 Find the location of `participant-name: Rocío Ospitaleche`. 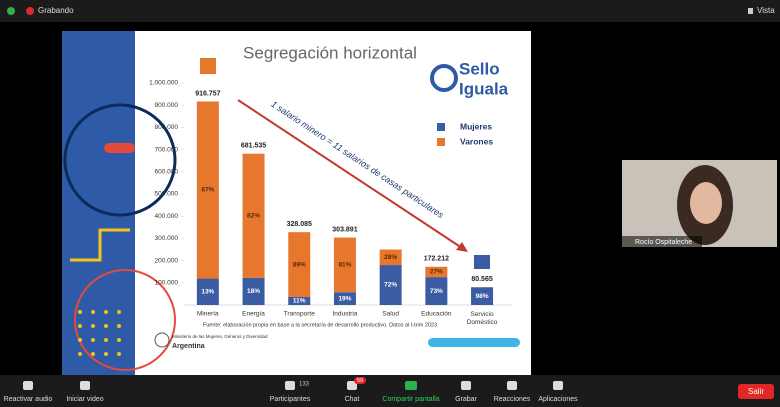

participant-name: Rocío Ospitaleche is located at coordinates (663, 242).